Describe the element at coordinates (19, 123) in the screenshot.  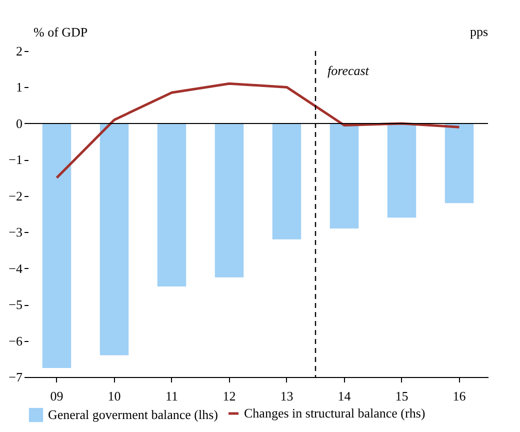
I see `y-tick-label: 0` at that location.